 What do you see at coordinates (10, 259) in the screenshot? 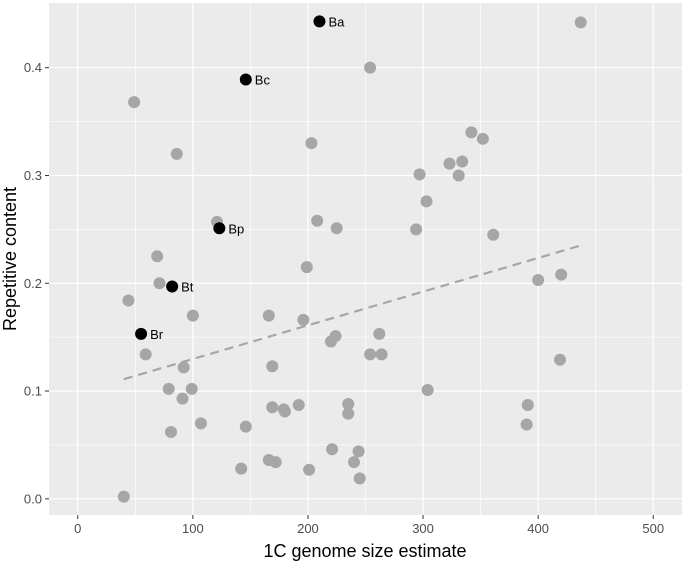
I see `y-axis-title: Repetitive content` at bounding box center [10, 259].